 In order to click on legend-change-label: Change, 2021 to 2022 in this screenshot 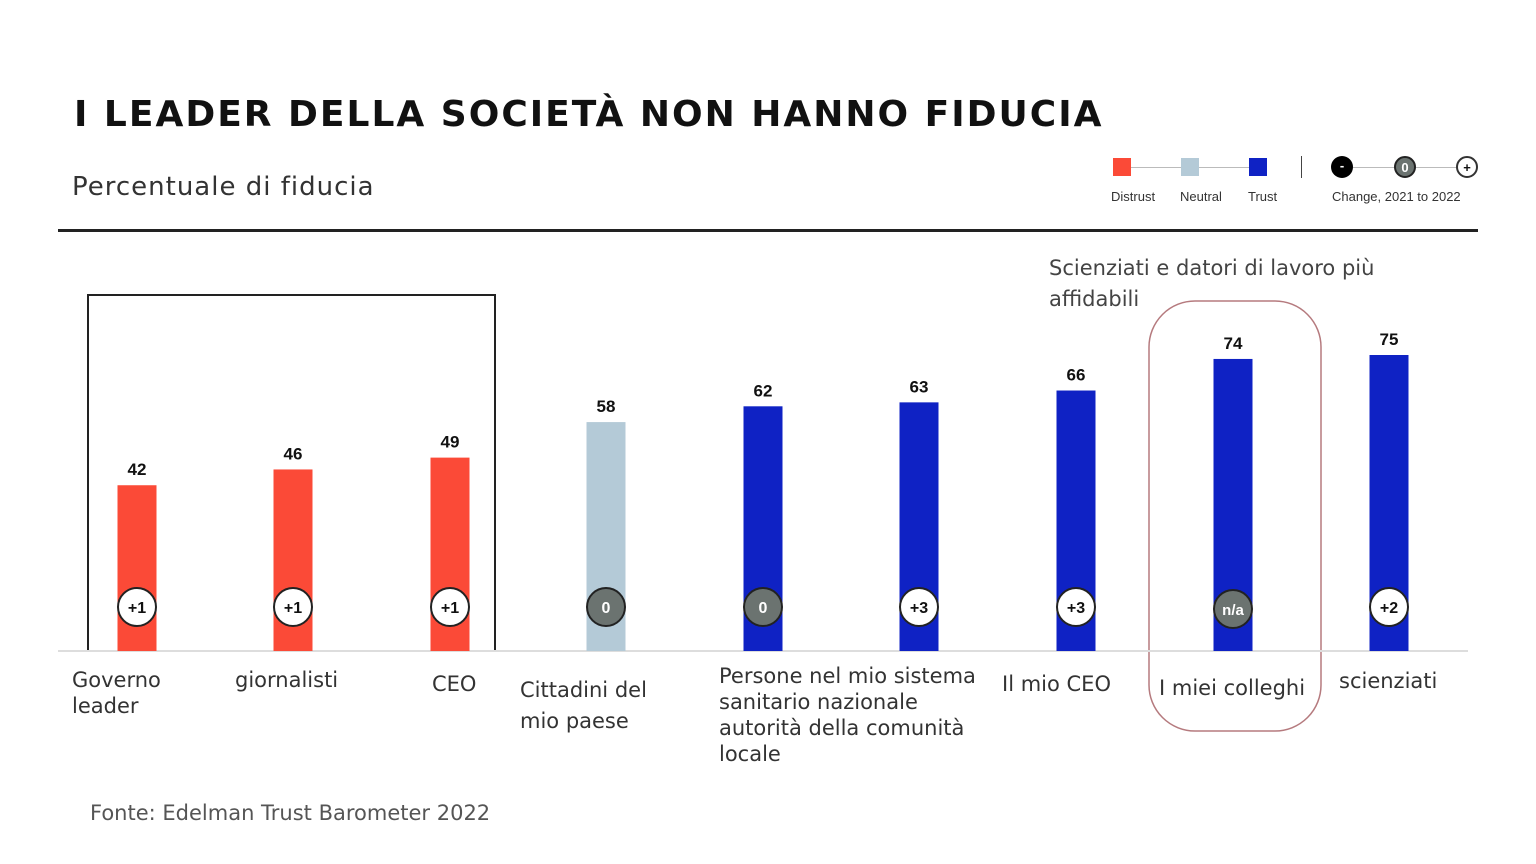, I will do `click(1396, 196)`.